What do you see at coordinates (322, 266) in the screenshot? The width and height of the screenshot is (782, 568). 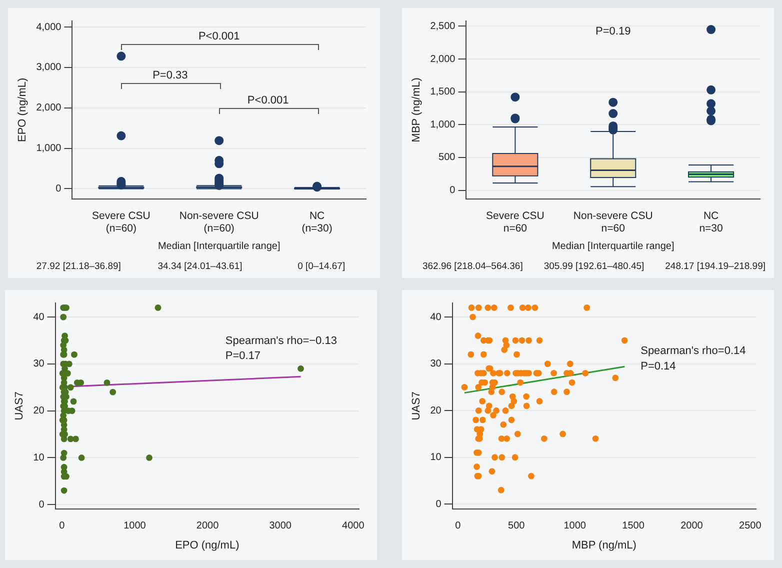 I see `text: 0 [0–14.67]` at bounding box center [322, 266].